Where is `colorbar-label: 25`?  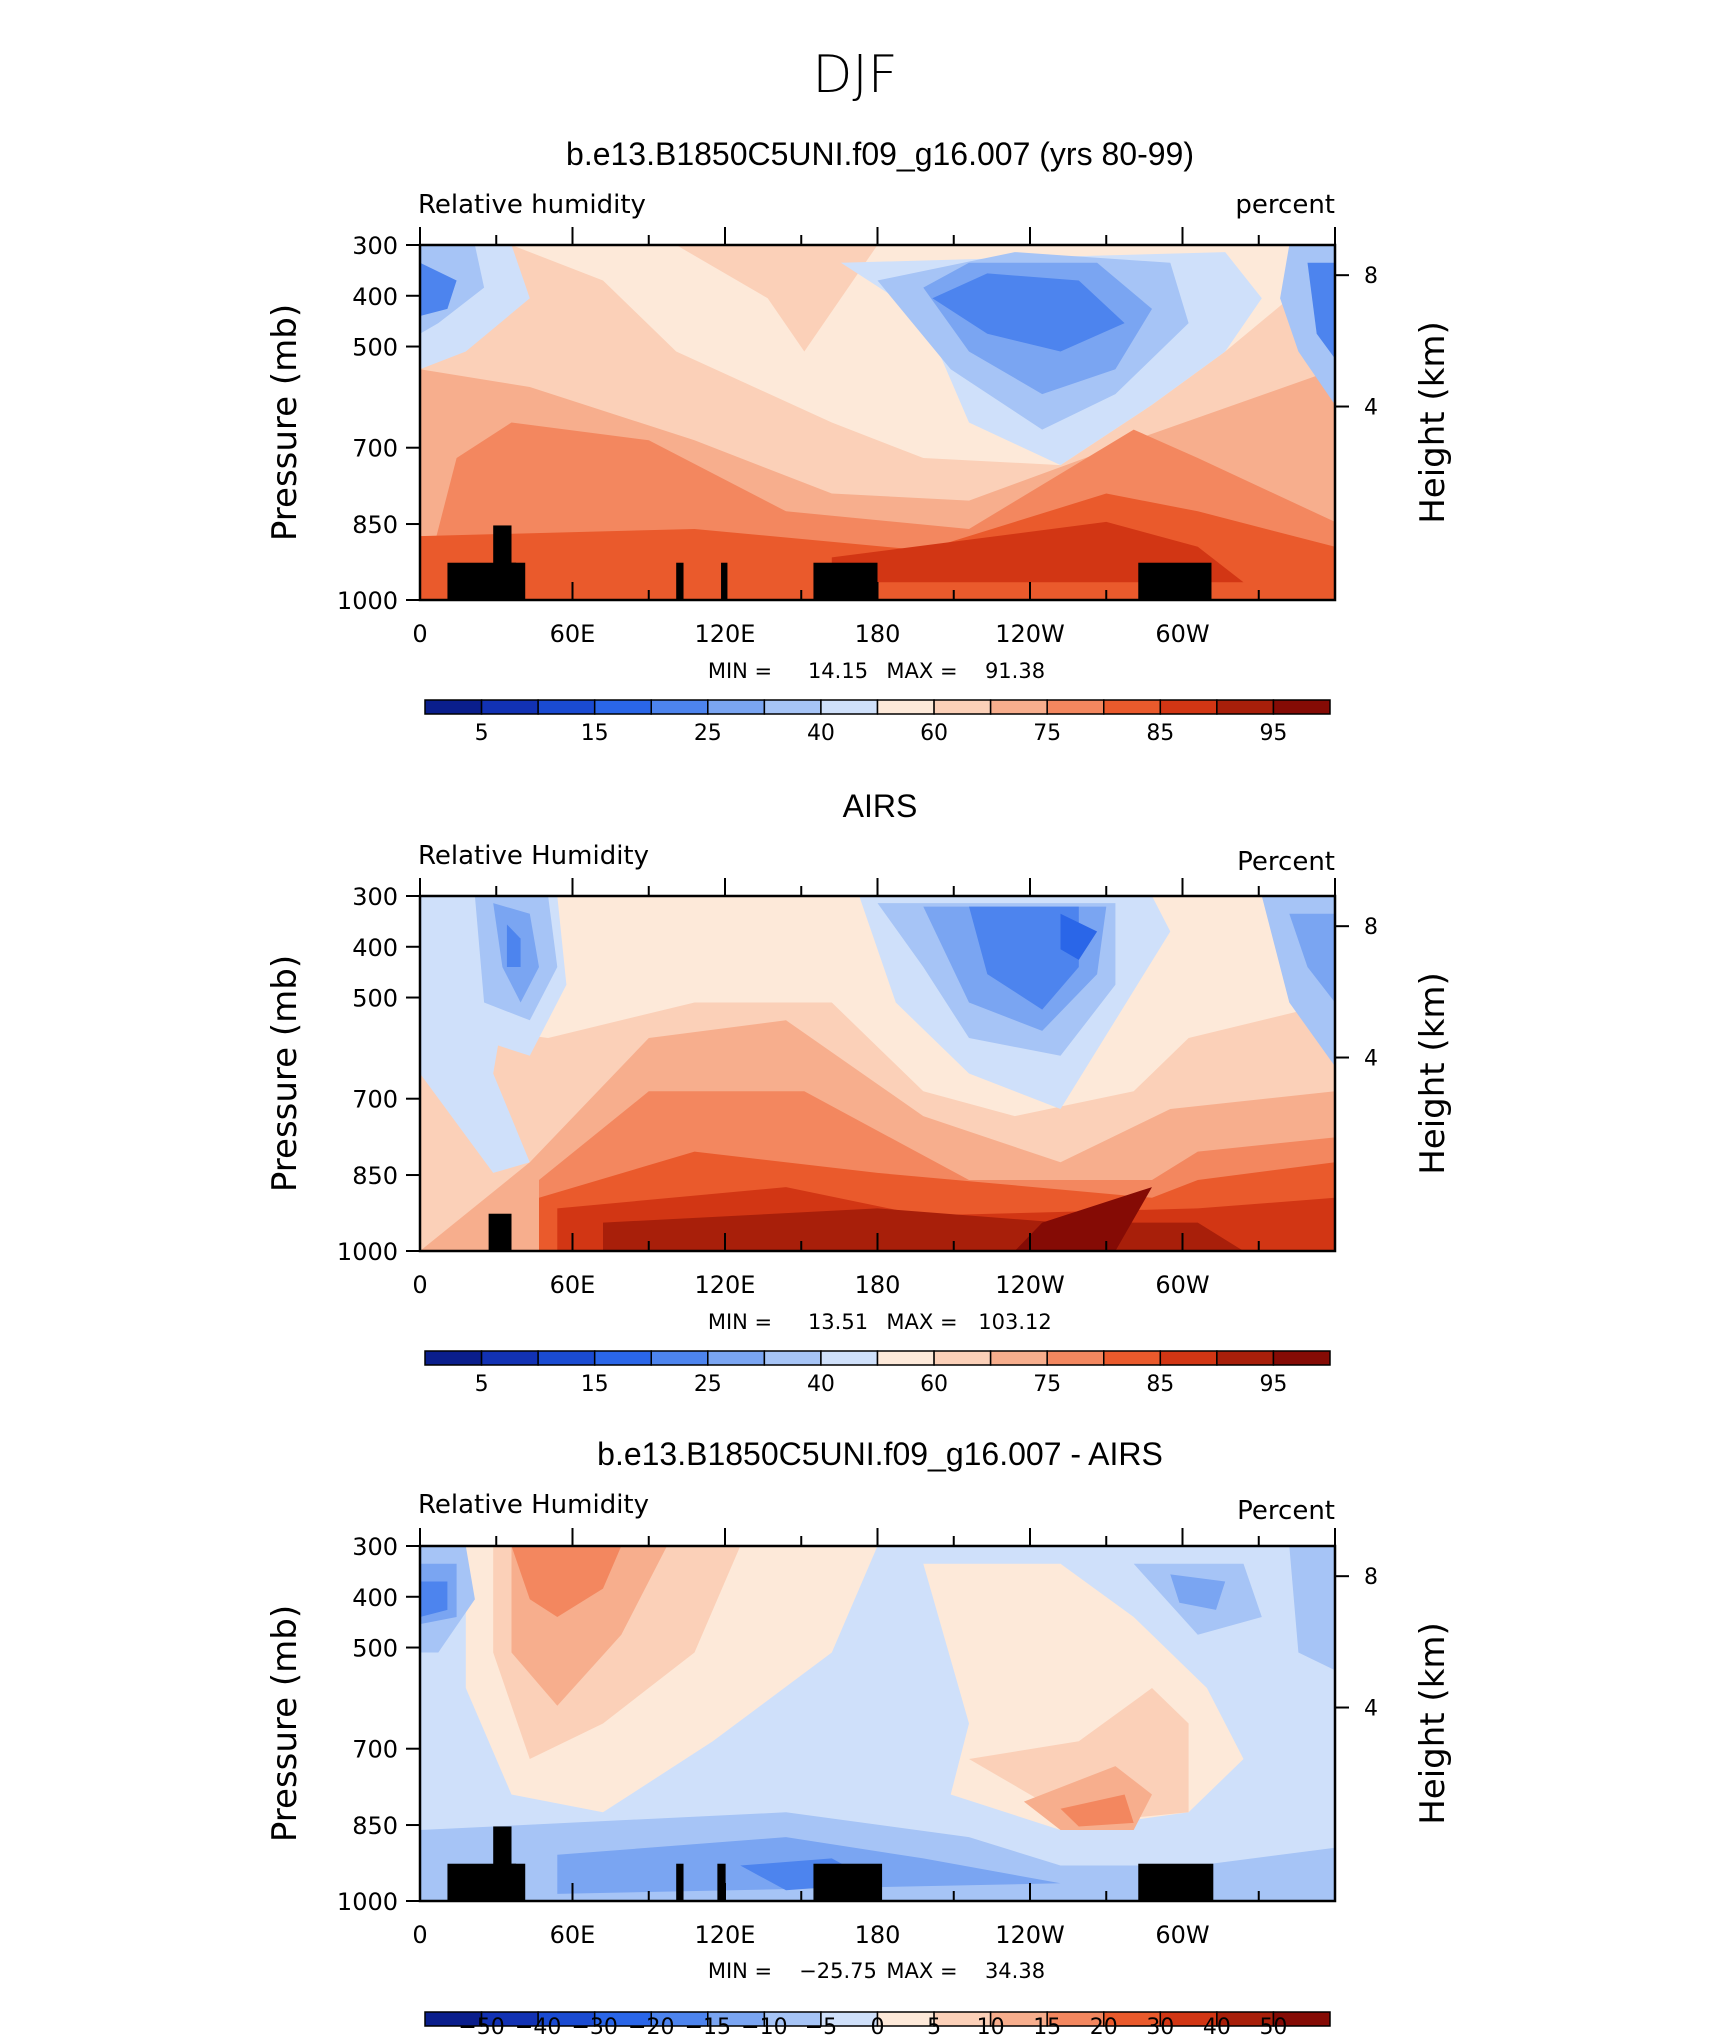
colorbar-label: 25 is located at coordinates (708, 1384).